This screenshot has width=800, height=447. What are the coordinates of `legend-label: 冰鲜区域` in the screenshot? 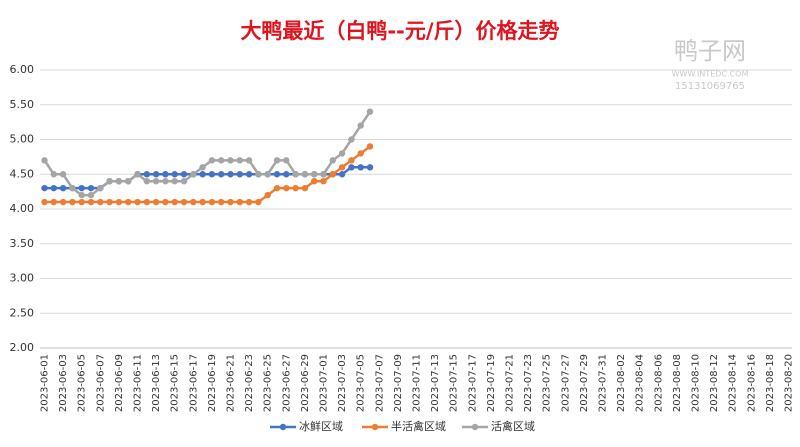 It's located at (321, 426).